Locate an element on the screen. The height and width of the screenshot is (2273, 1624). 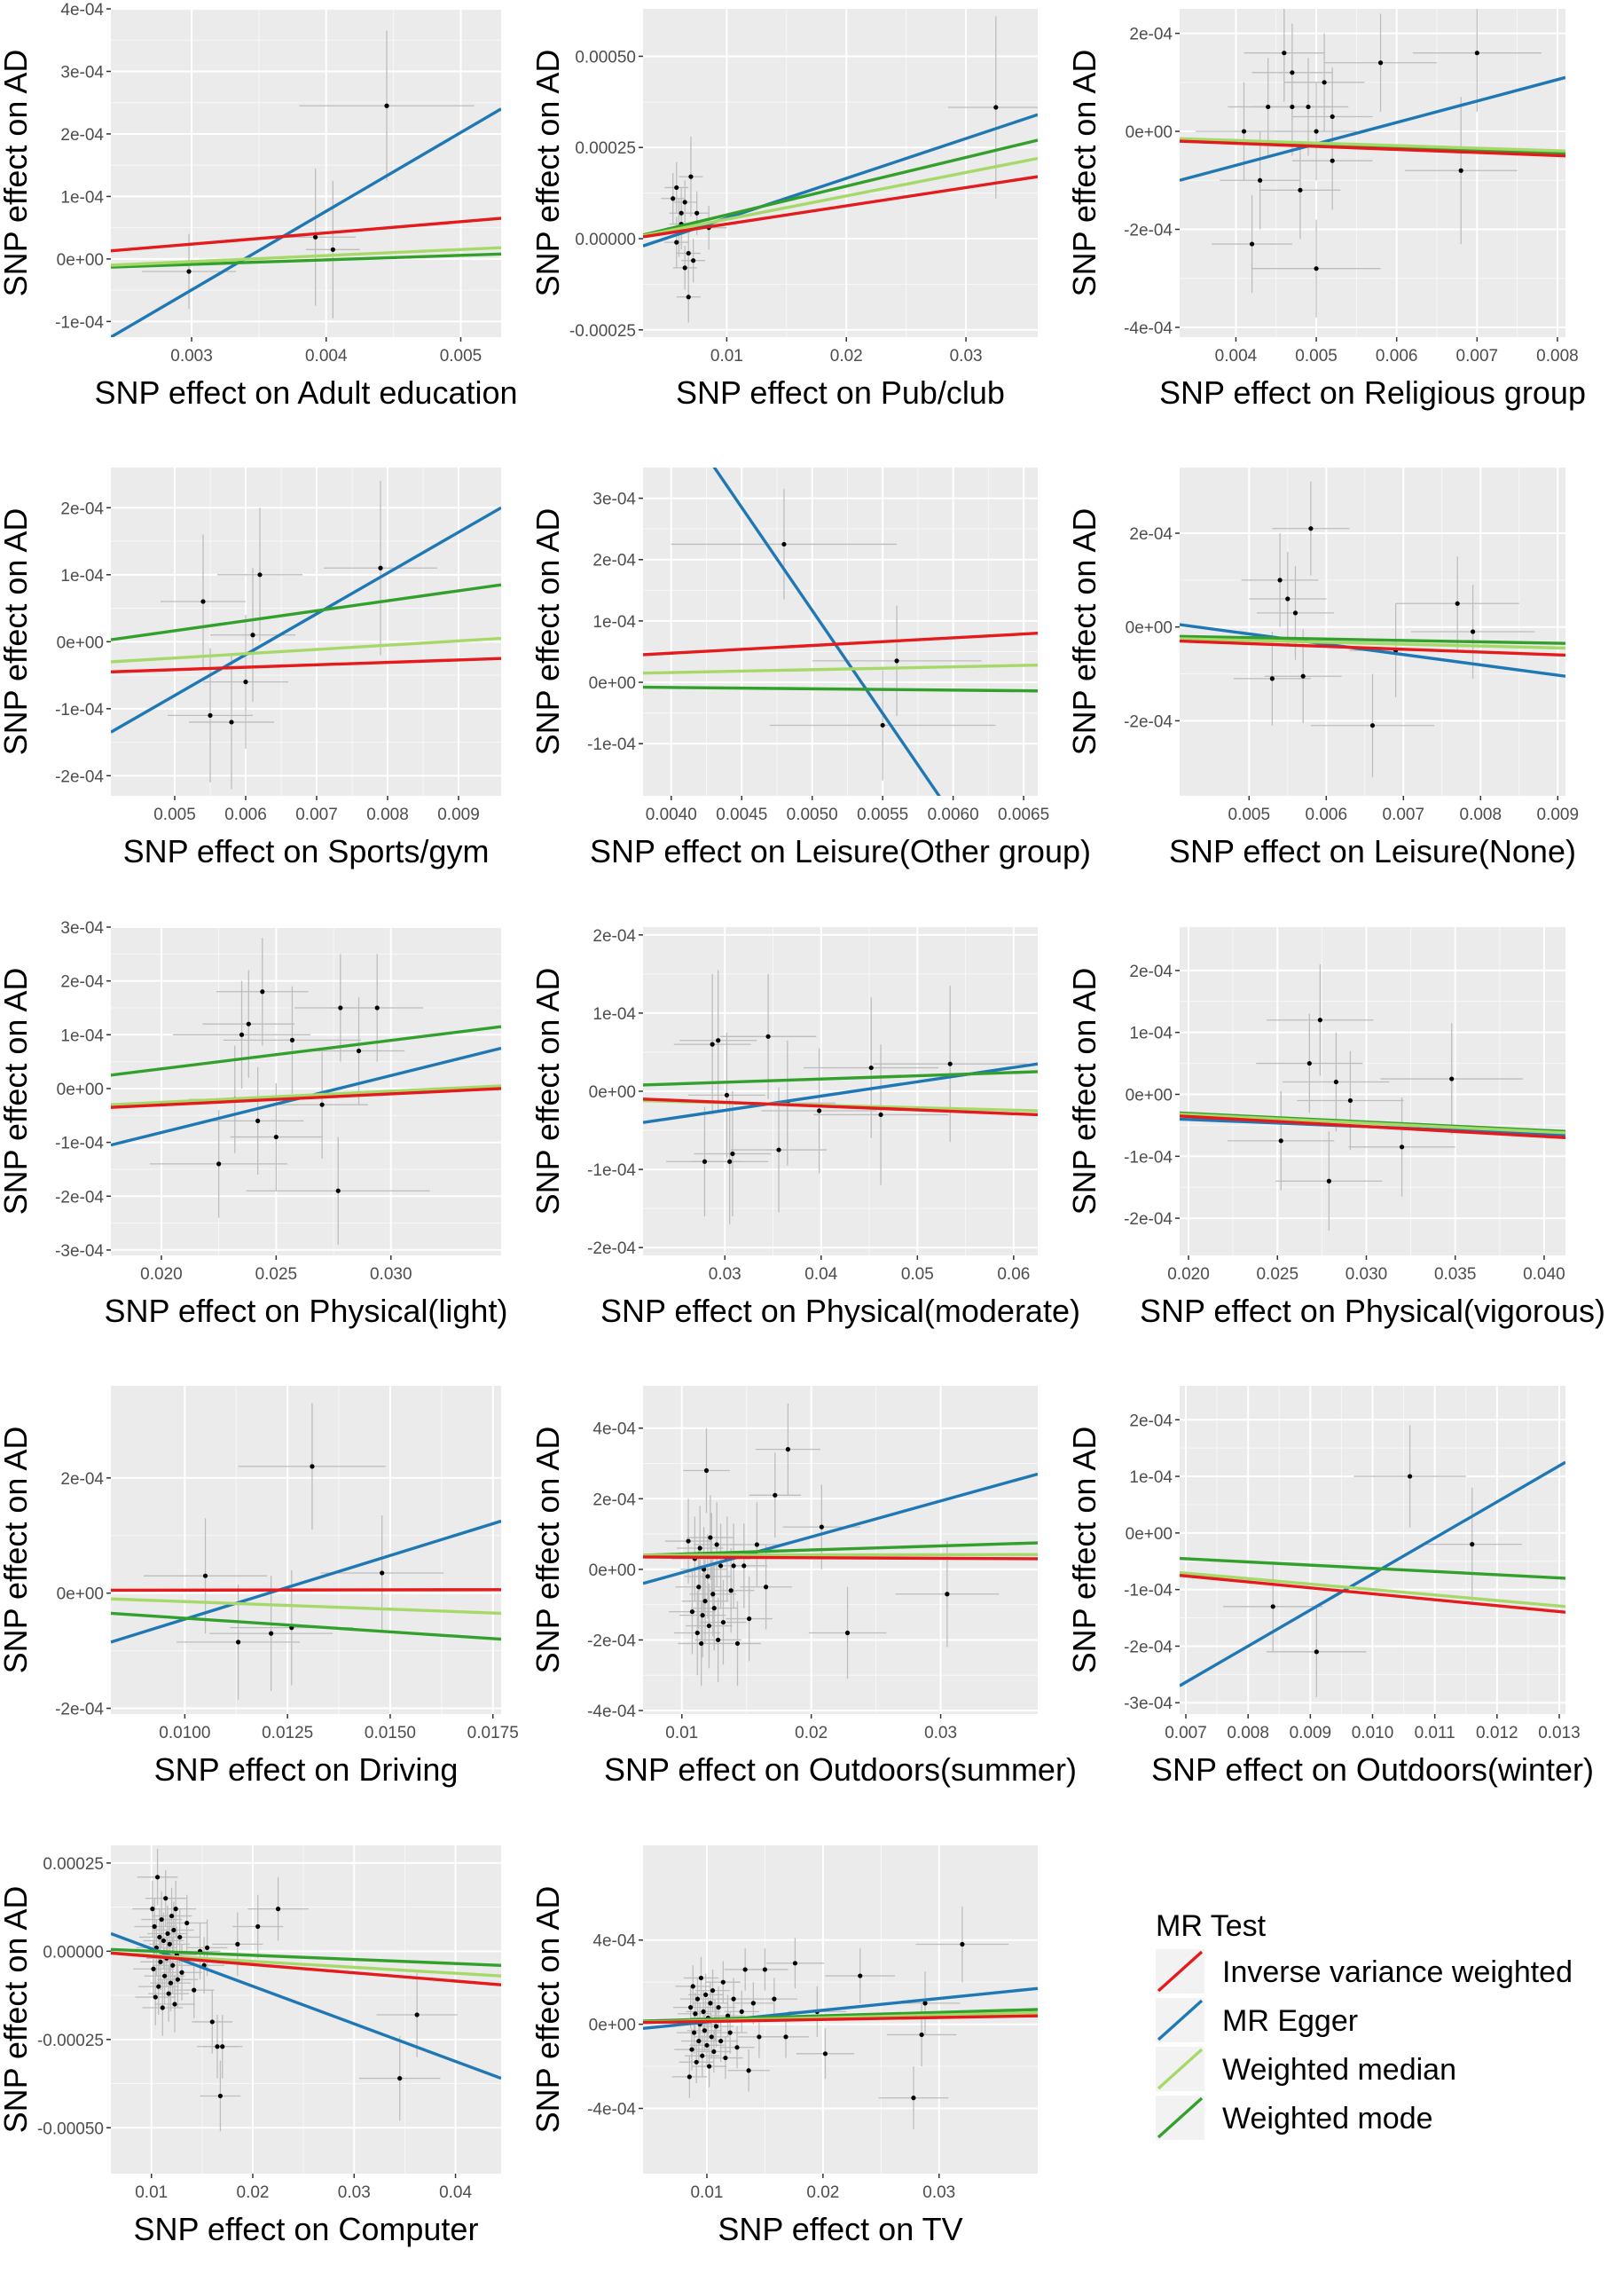
x-axis-label: SNP effect on Pub/club is located at coordinates (841, 392).